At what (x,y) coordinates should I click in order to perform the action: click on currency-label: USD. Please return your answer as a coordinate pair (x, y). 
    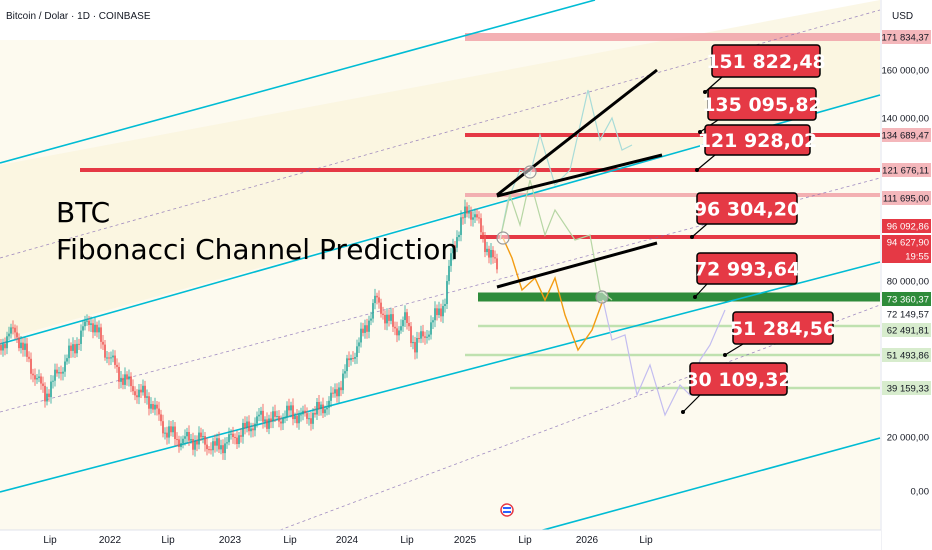
    Looking at the image, I should click on (902, 16).